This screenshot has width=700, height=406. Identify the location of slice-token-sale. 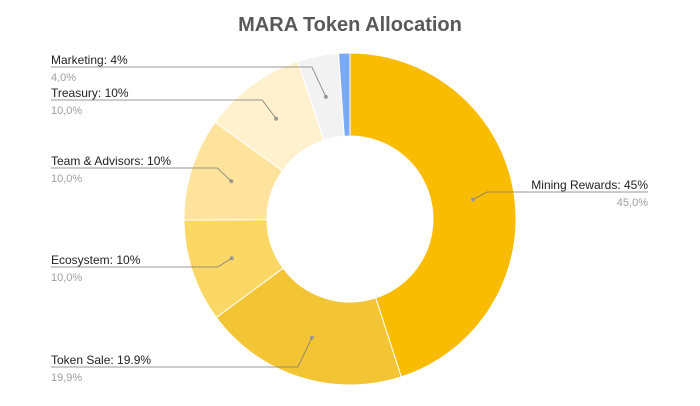
(308, 326).